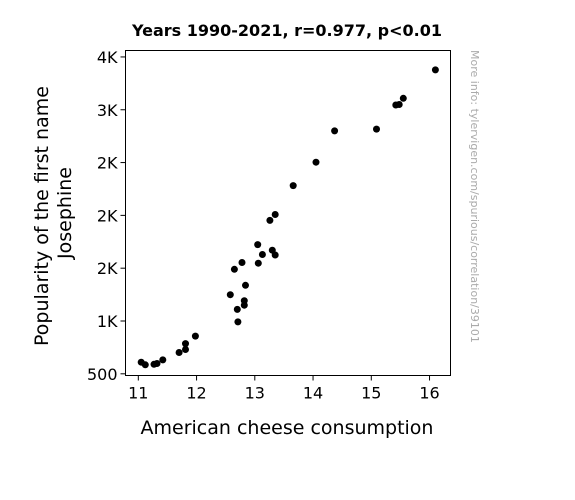  Describe the element at coordinates (313, 393) in the screenshot. I see `x-tick-label: 14` at that location.